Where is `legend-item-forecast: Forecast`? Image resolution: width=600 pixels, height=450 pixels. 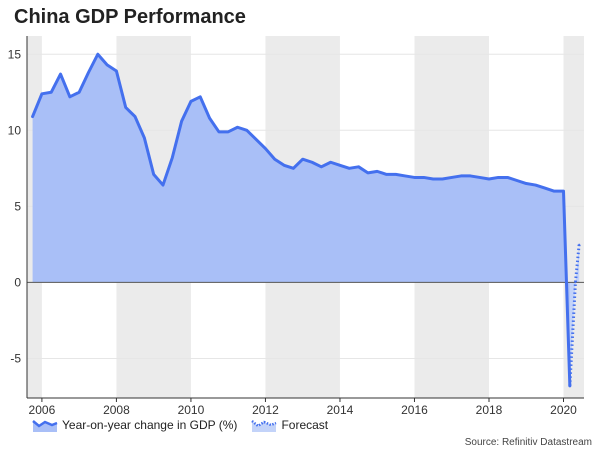 legend-item-forecast: Forecast is located at coordinates (289, 425).